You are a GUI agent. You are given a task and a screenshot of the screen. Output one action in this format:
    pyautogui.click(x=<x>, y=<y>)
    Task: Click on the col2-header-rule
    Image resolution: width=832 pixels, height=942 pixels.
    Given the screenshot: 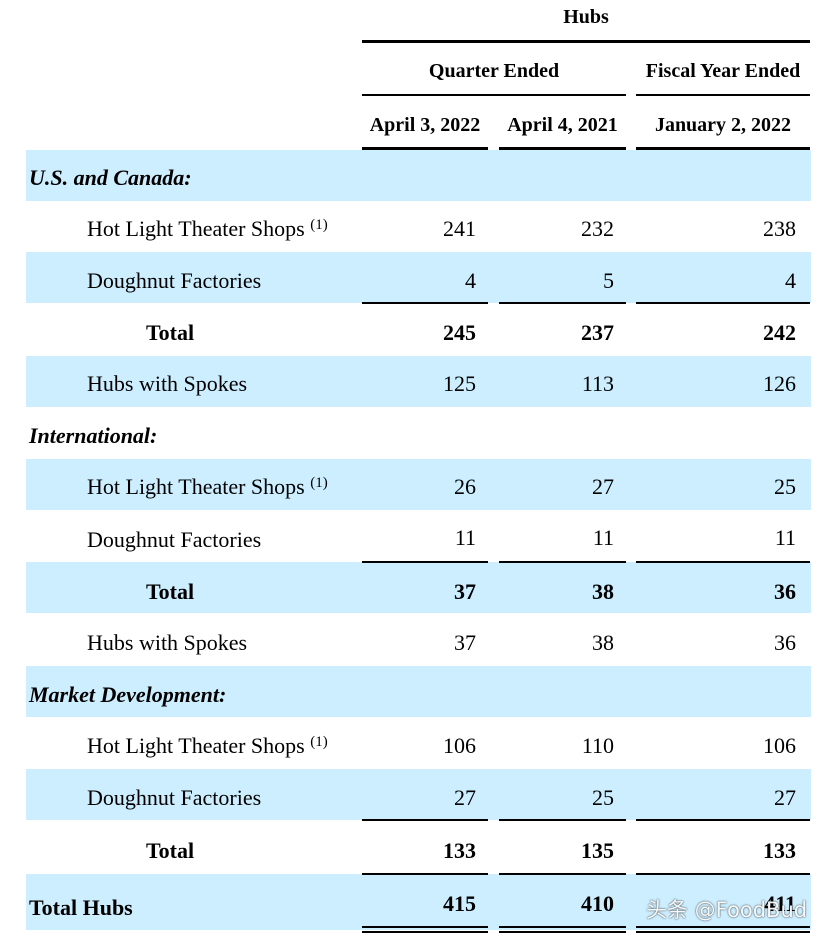 What is the action you would take?
    pyautogui.click(x=562, y=148)
    